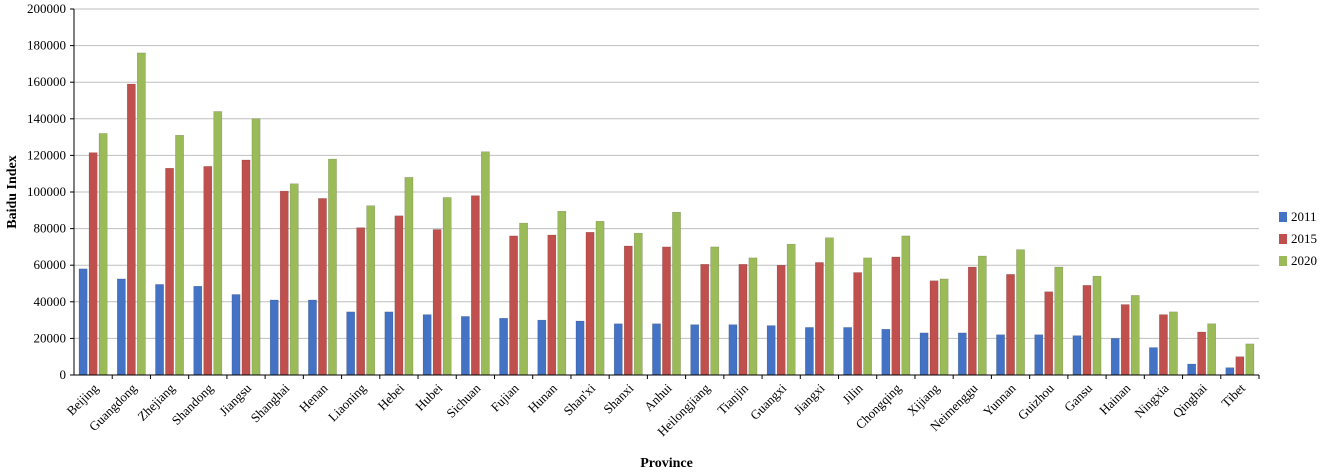  I want to click on bar-2015-jiangsu, so click(246, 267).